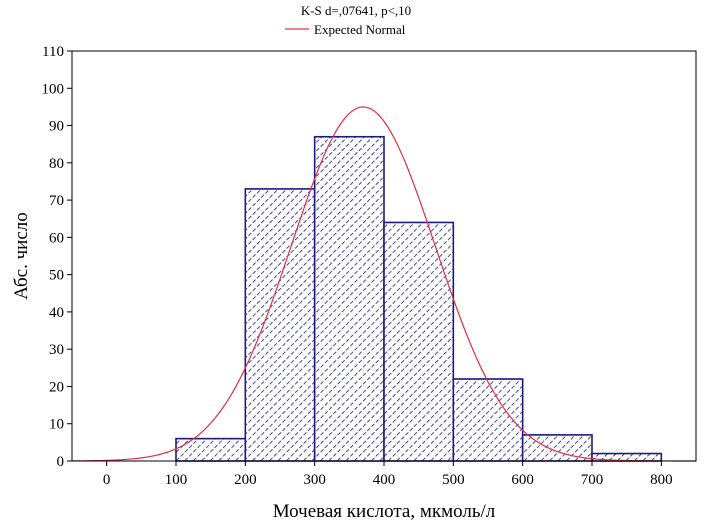 The height and width of the screenshot is (523, 712). Describe the element at coordinates (56, 238) in the screenshot. I see `y-tick-label: 60` at that location.